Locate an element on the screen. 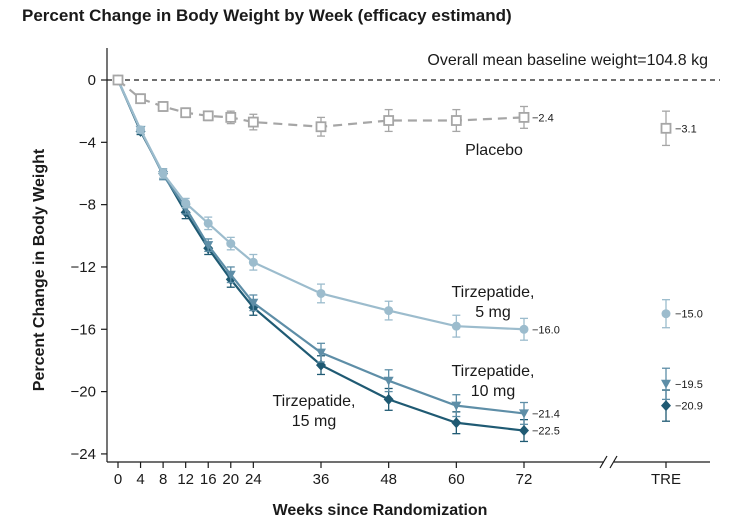 The width and height of the screenshot is (755, 531). y-axis-label: Percent Change in Body Weight is located at coordinates (39, 269).